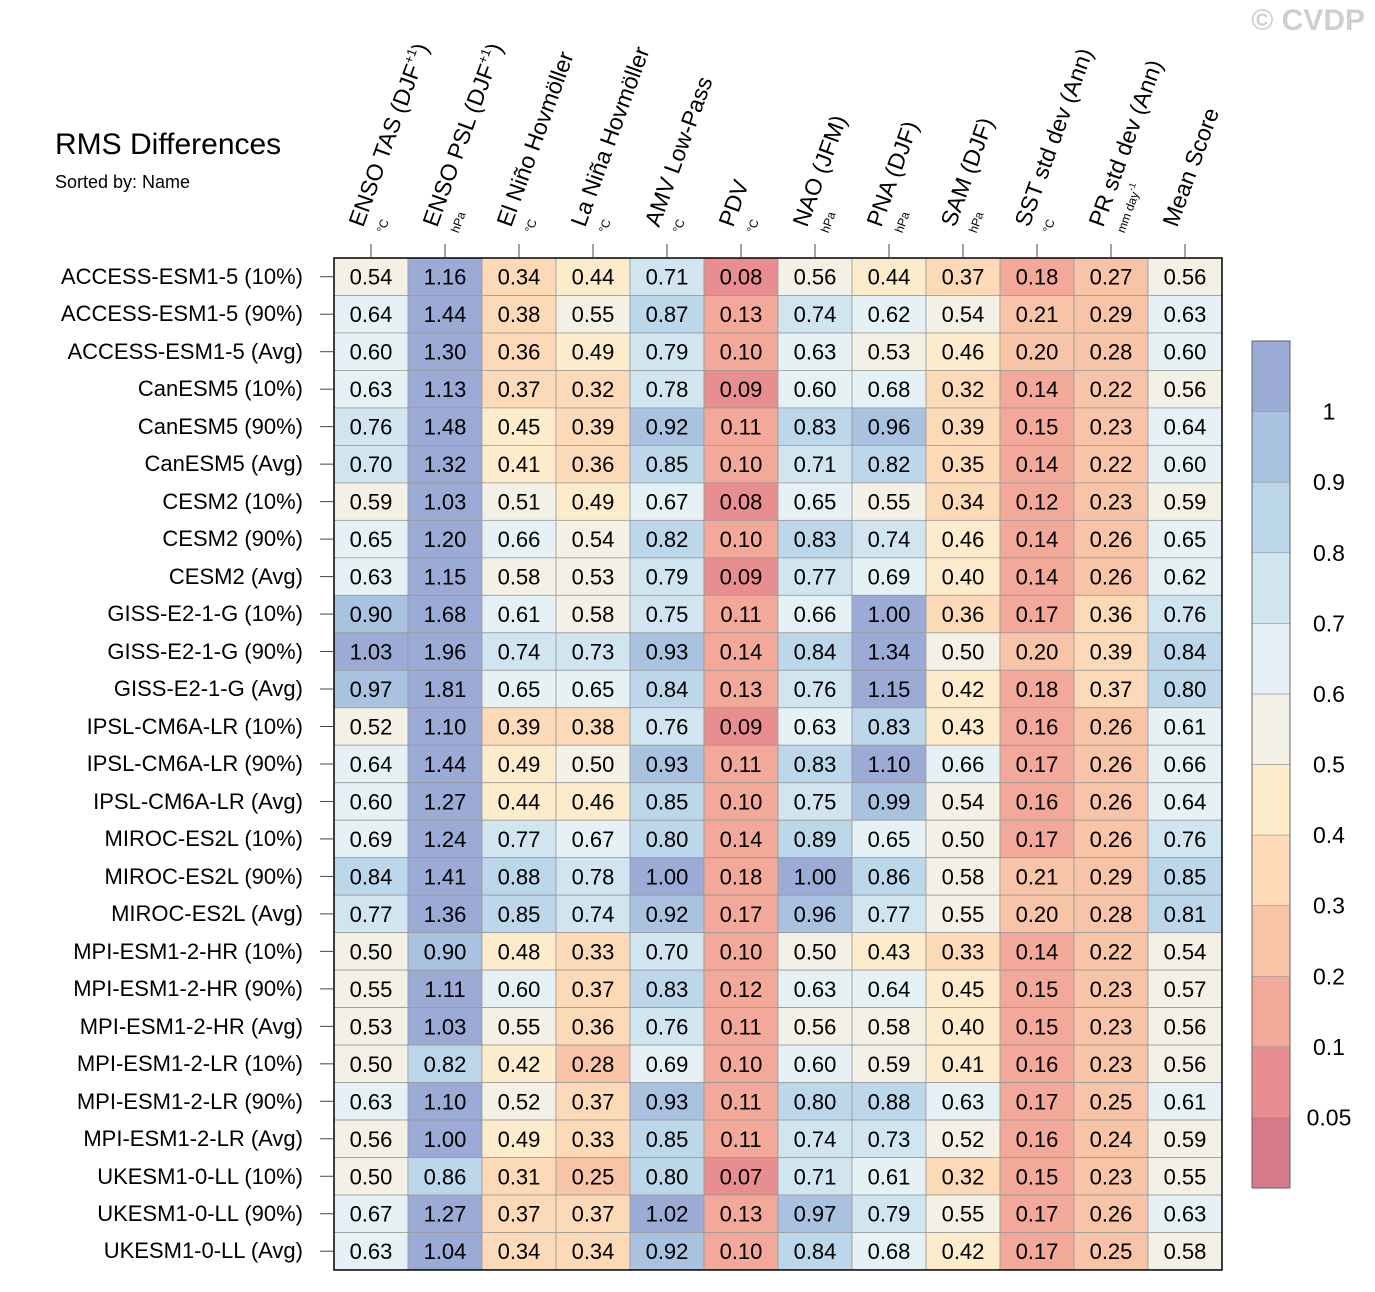  What do you see at coordinates (445, 1214) in the screenshot?
I see `cell-value: 1.27` at bounding box center [445, 1214].